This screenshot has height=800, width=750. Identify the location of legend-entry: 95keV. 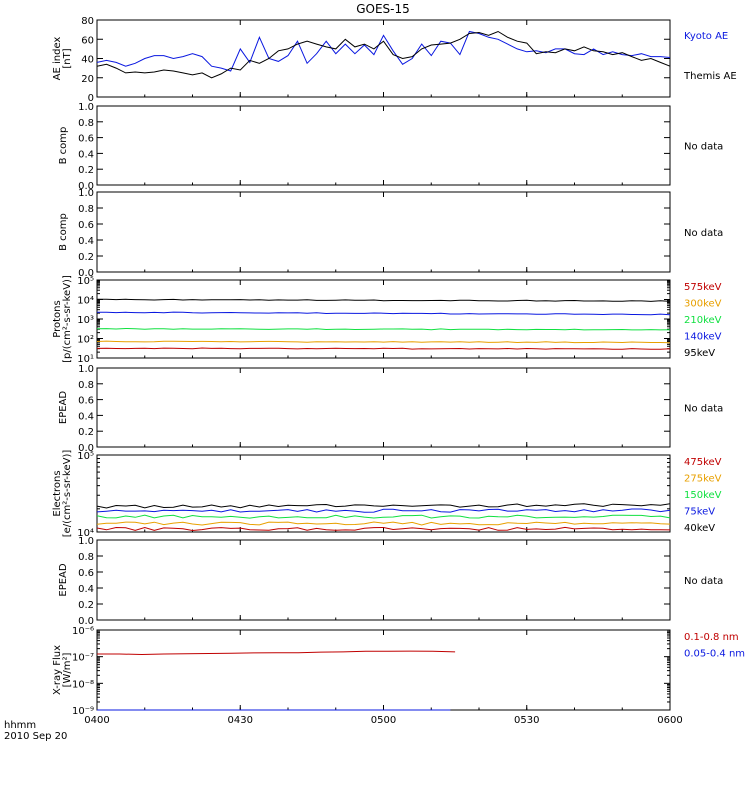
(699, 353).